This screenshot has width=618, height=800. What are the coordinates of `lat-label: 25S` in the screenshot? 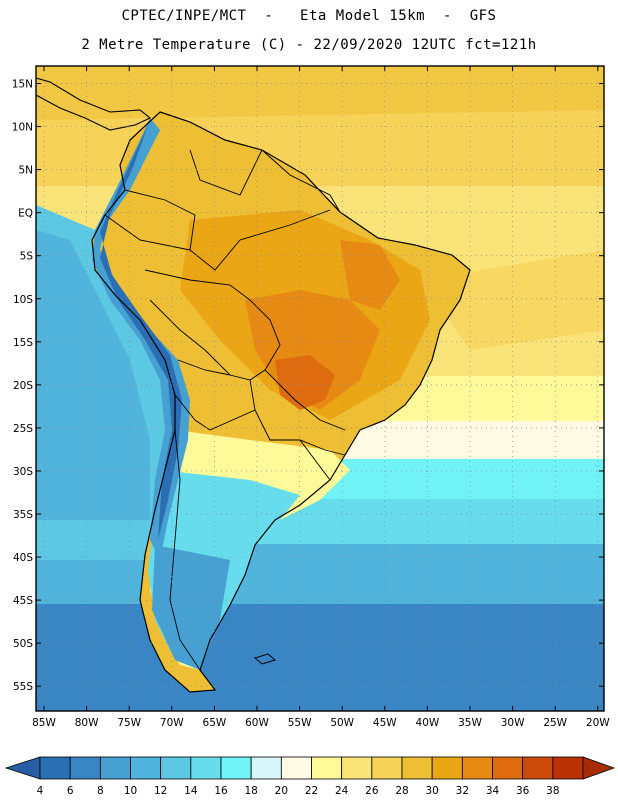 It's located at (23, 429).